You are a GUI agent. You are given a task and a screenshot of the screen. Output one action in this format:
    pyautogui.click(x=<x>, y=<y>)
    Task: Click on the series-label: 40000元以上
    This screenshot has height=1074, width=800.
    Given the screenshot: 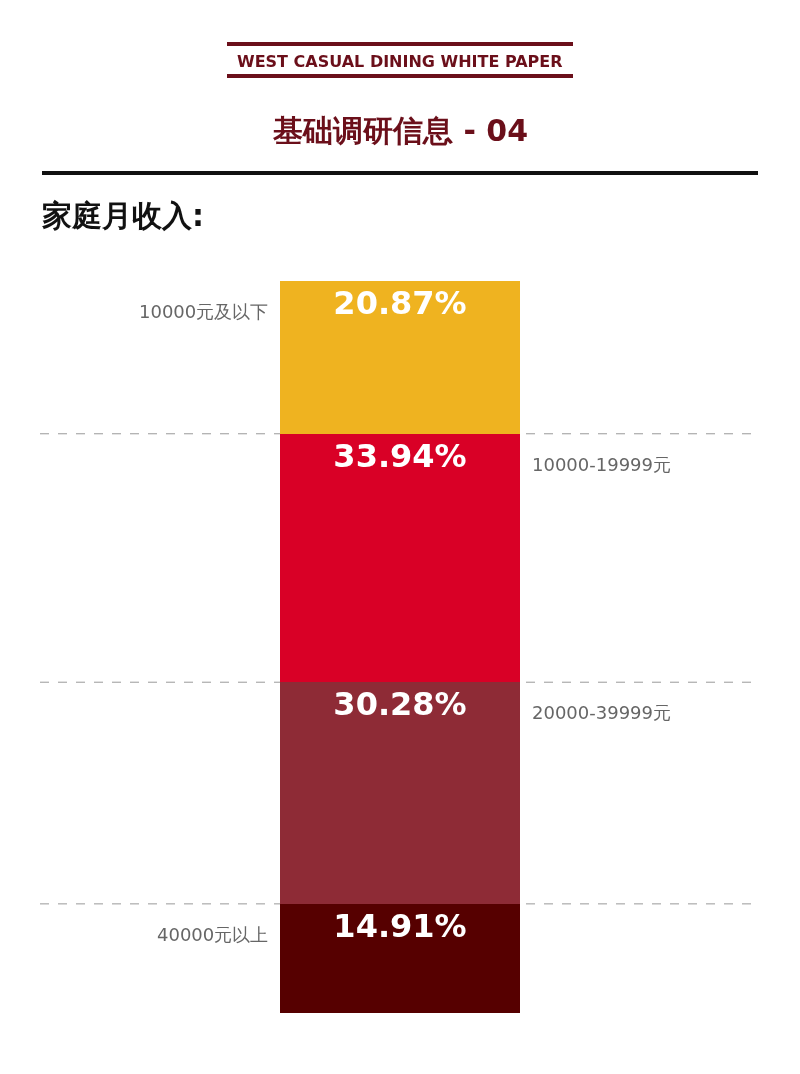 What is the action you would take?
    pyautogui.click(x=213, y=934)
    